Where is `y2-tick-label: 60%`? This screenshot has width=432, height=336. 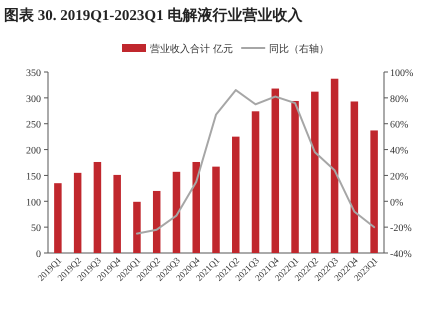
y2-tick-label: 60% is located at coordinates (399, 125).